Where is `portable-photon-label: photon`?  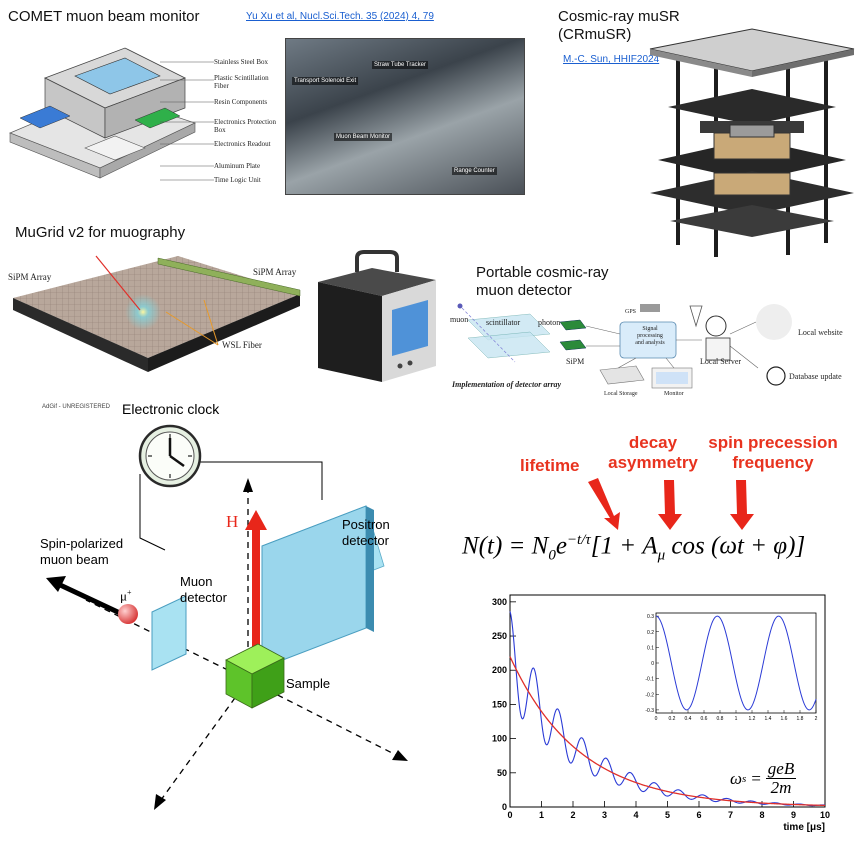
portable-photon-label: photon is located at coordinates (549, 322).